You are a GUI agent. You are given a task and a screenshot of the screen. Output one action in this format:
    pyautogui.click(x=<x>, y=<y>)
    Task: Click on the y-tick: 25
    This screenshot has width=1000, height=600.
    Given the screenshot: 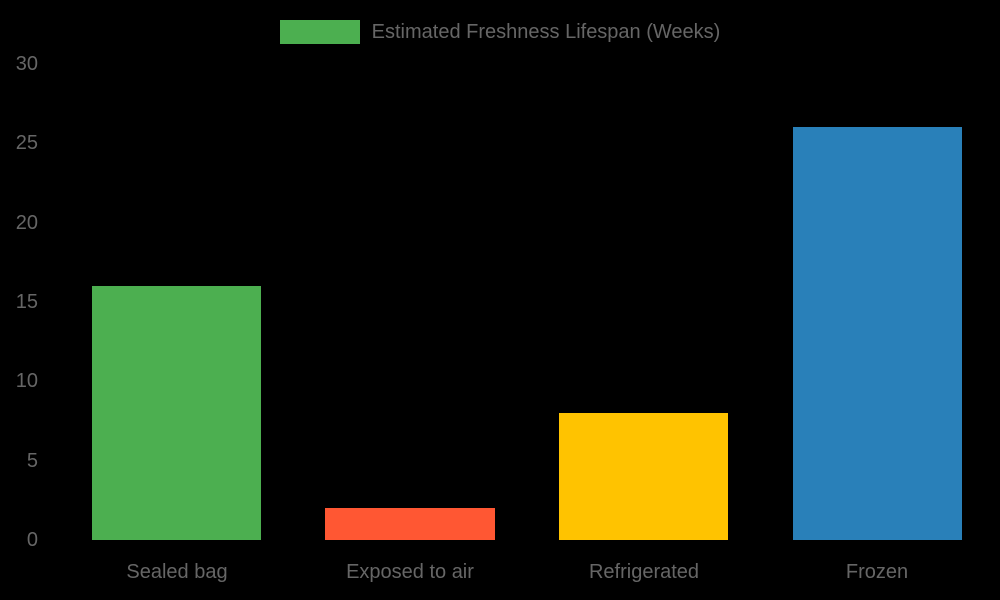 What is the action you would take?
    pyautogui.click(x=26, y=143)
    